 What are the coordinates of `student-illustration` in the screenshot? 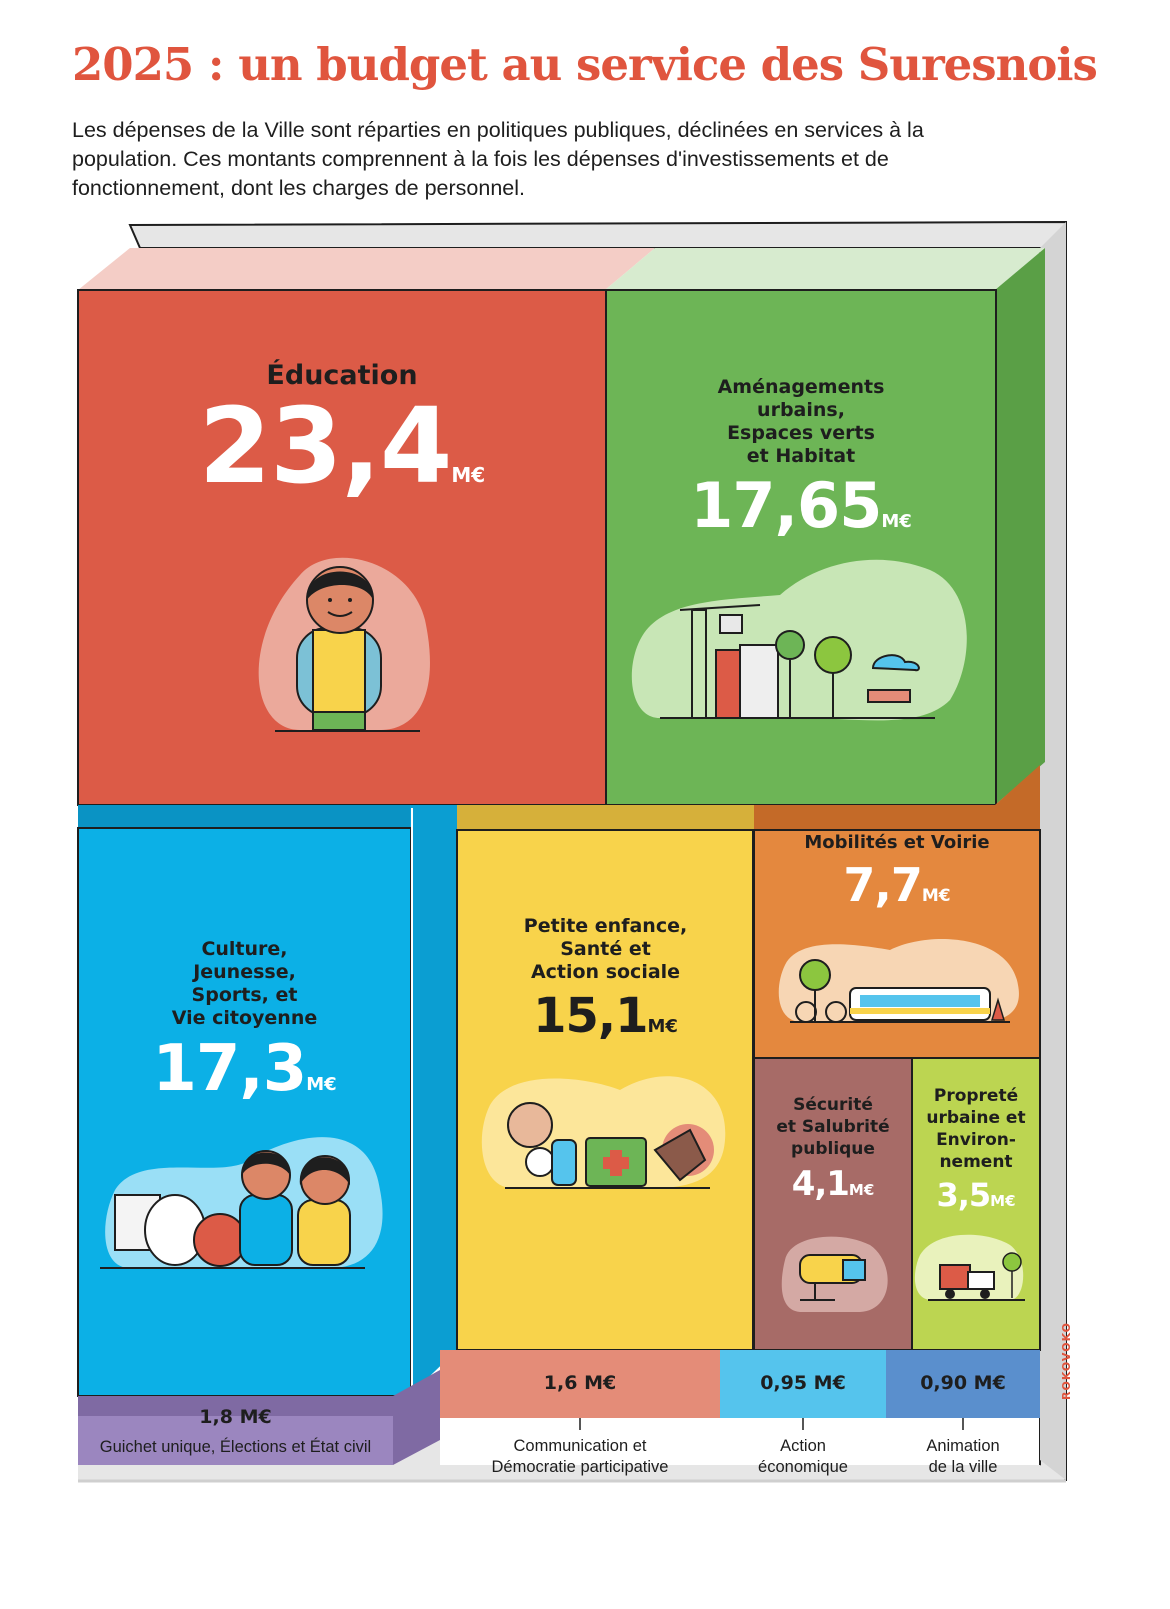 It's located at (344, 644).